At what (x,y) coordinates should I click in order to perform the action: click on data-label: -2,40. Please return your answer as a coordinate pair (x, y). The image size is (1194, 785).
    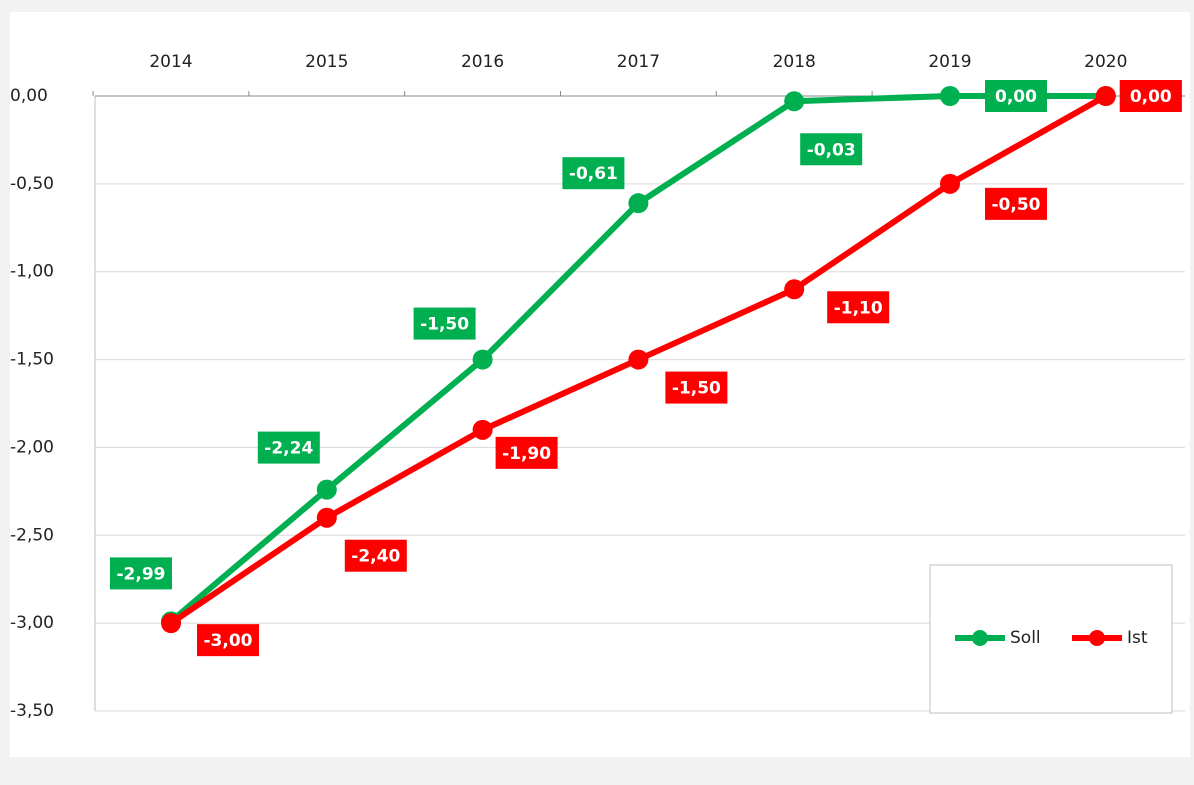
    Looking at the image, I should click on (375, 557).